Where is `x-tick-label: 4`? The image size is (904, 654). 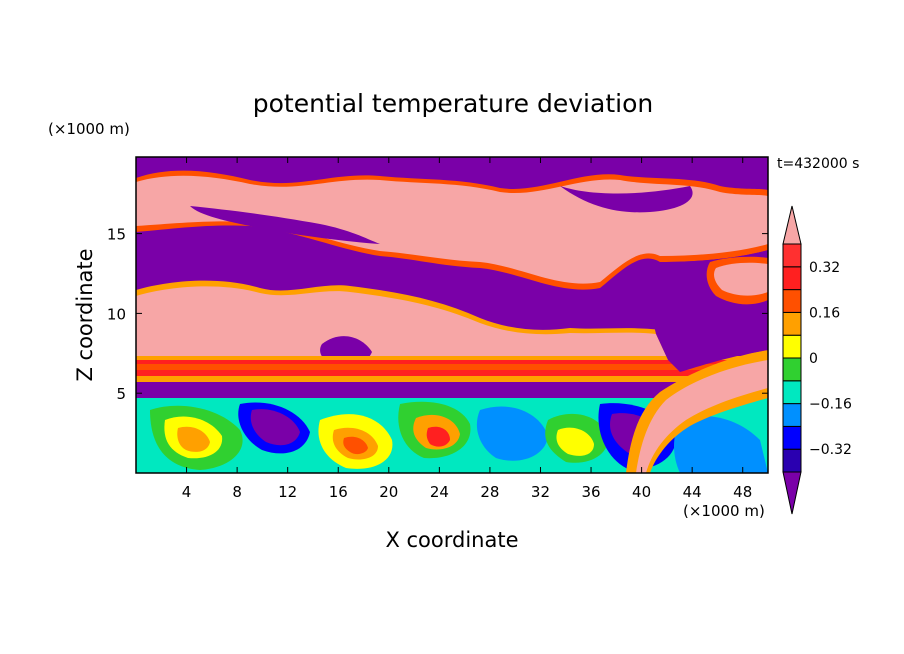
x-tick-label: 4 is located at coordinates (187, 492).